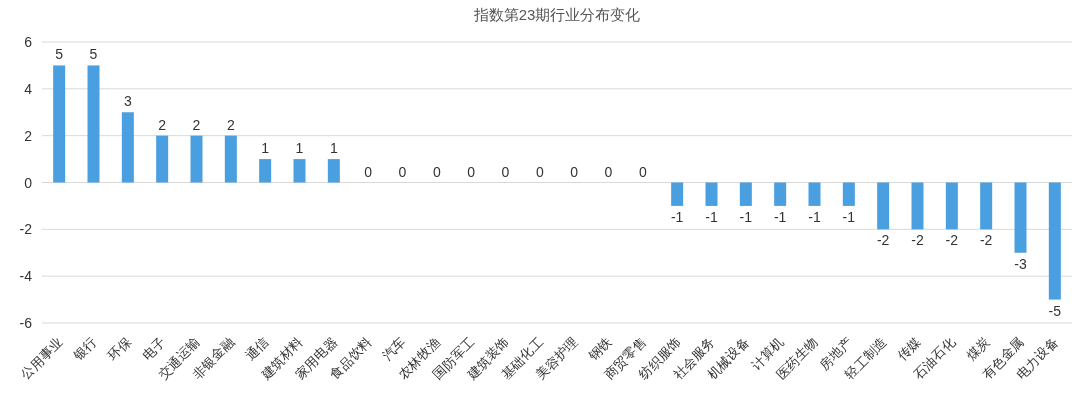 Image resolution: width=1080 pixels, height=397 pixels. Describe the element at coordinates (28, 182) in the screenshot. I see `y-tick-label: 0` at that location.